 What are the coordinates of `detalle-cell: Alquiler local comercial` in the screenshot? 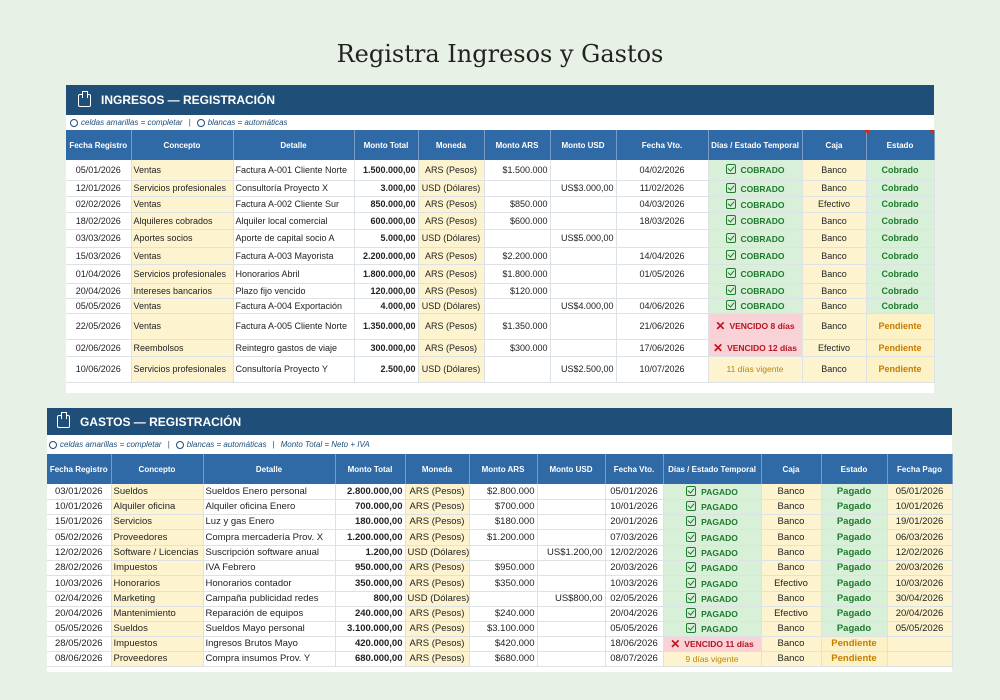 It's located at (294, 221).